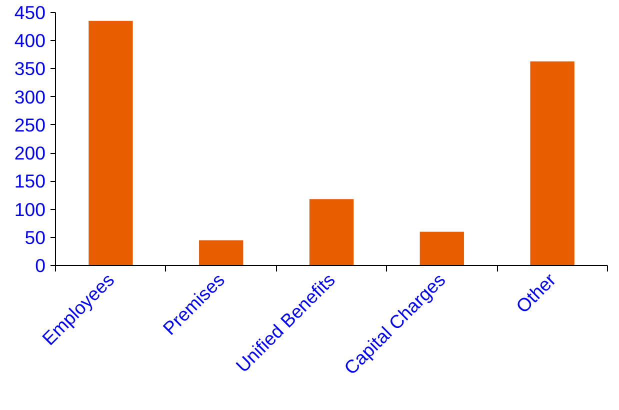  What do you see at coordinates (30, 41) in the screenshot?
I see `y-tick-label: 400` at bounding box center [30, 41].